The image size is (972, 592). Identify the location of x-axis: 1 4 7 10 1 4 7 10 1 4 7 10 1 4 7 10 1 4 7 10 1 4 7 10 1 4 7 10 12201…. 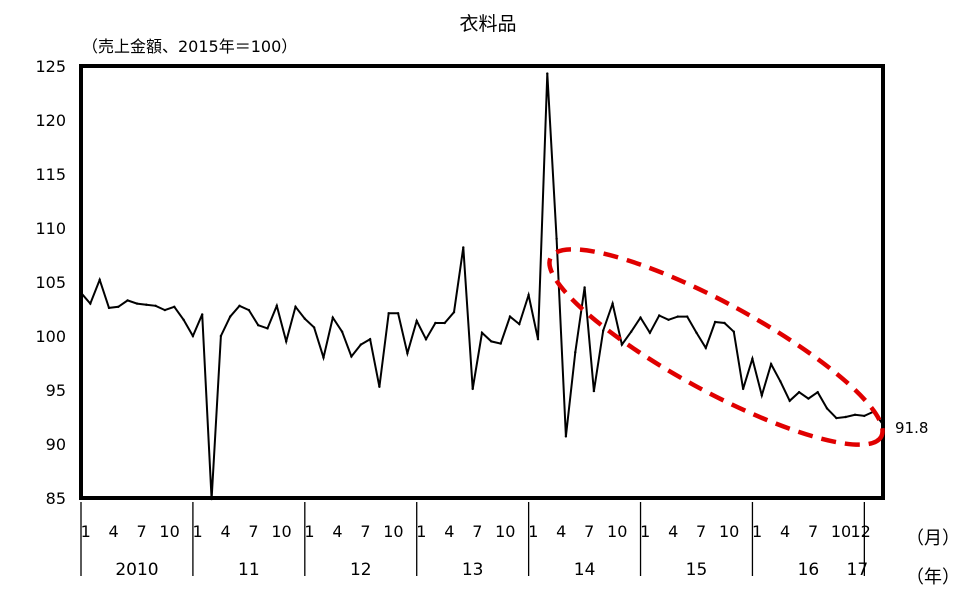
(475, 541).